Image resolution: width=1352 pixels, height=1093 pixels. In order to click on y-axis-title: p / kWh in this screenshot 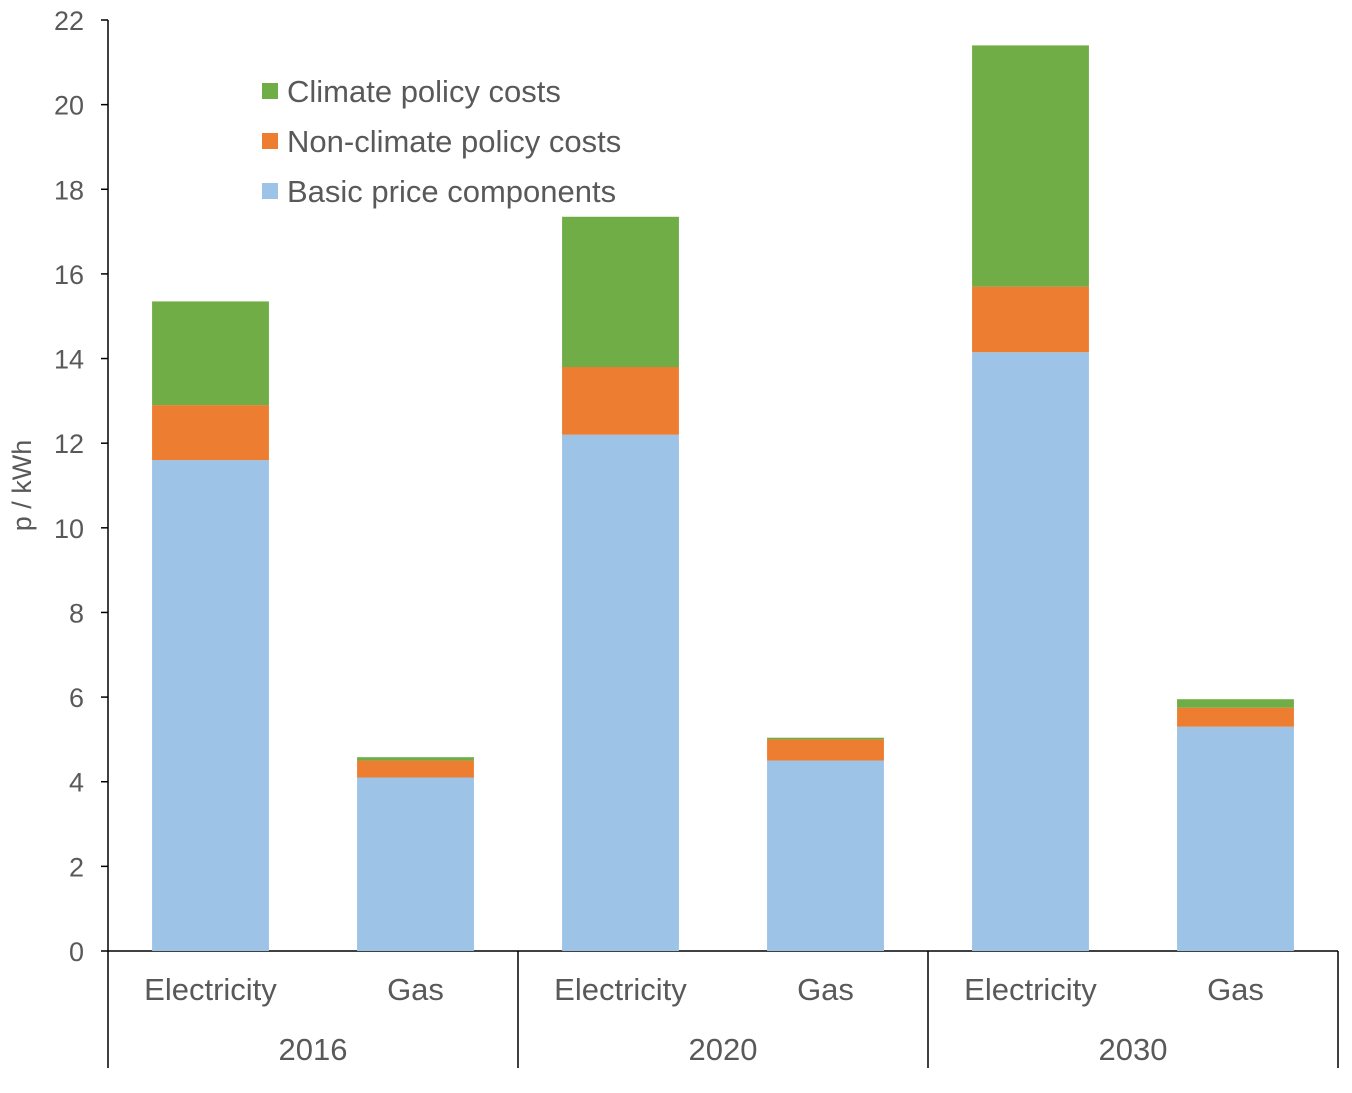, I will do `click(22, 486)`.